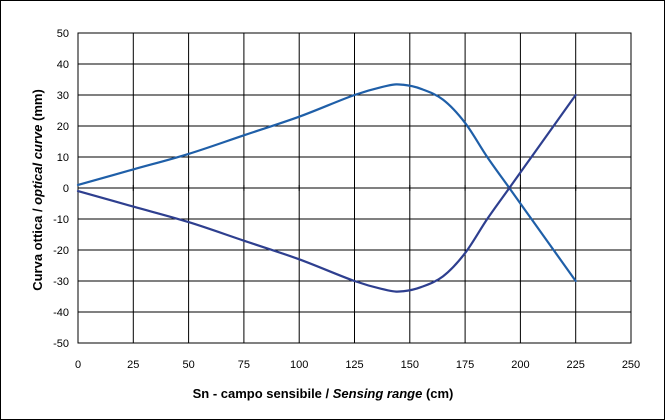  I want to click on y-tick-label: -20, so click(61, 251).